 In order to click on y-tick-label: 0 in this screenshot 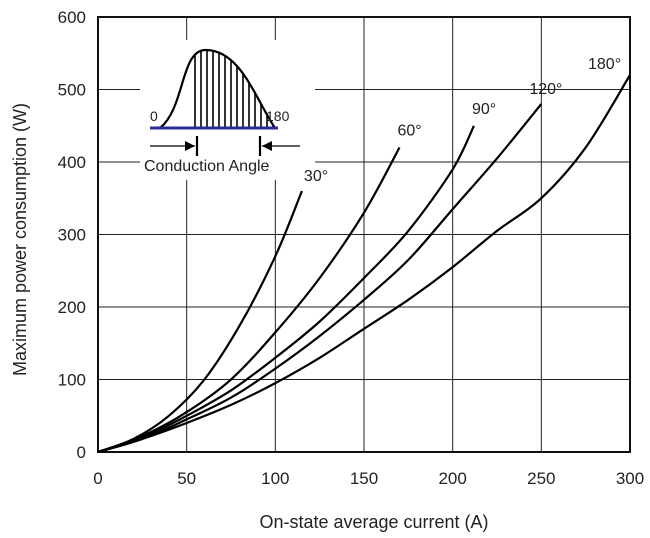, I will do `click(81, 452)`.